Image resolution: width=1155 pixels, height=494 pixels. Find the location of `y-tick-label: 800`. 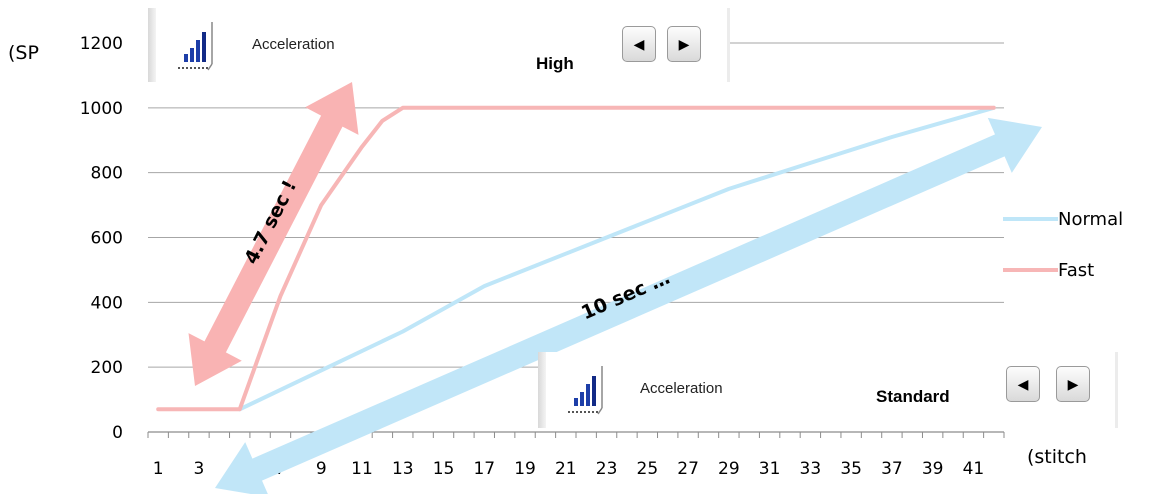

y-tick-label: 800 is located at coordinates (107, 174).